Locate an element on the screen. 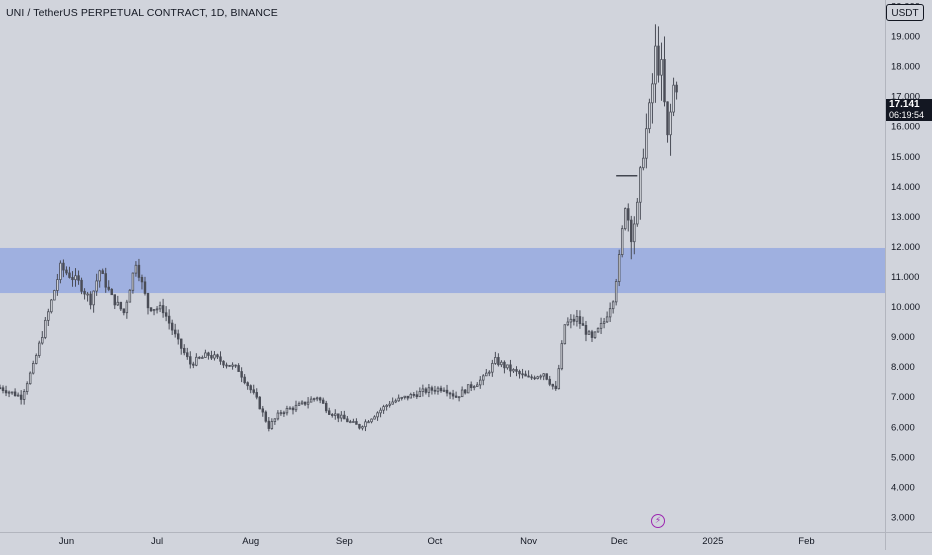 The image size is (932, 555). support-zone-layer is located at coordinates (442, 270).